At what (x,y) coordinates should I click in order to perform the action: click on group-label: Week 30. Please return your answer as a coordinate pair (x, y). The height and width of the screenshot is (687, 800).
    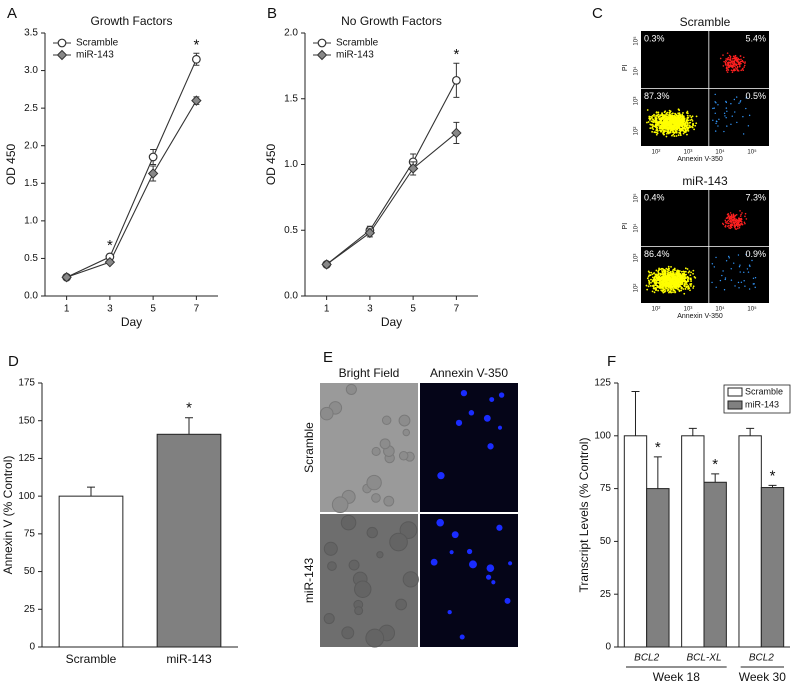
    Looking at the image, I should click on (762, 677).